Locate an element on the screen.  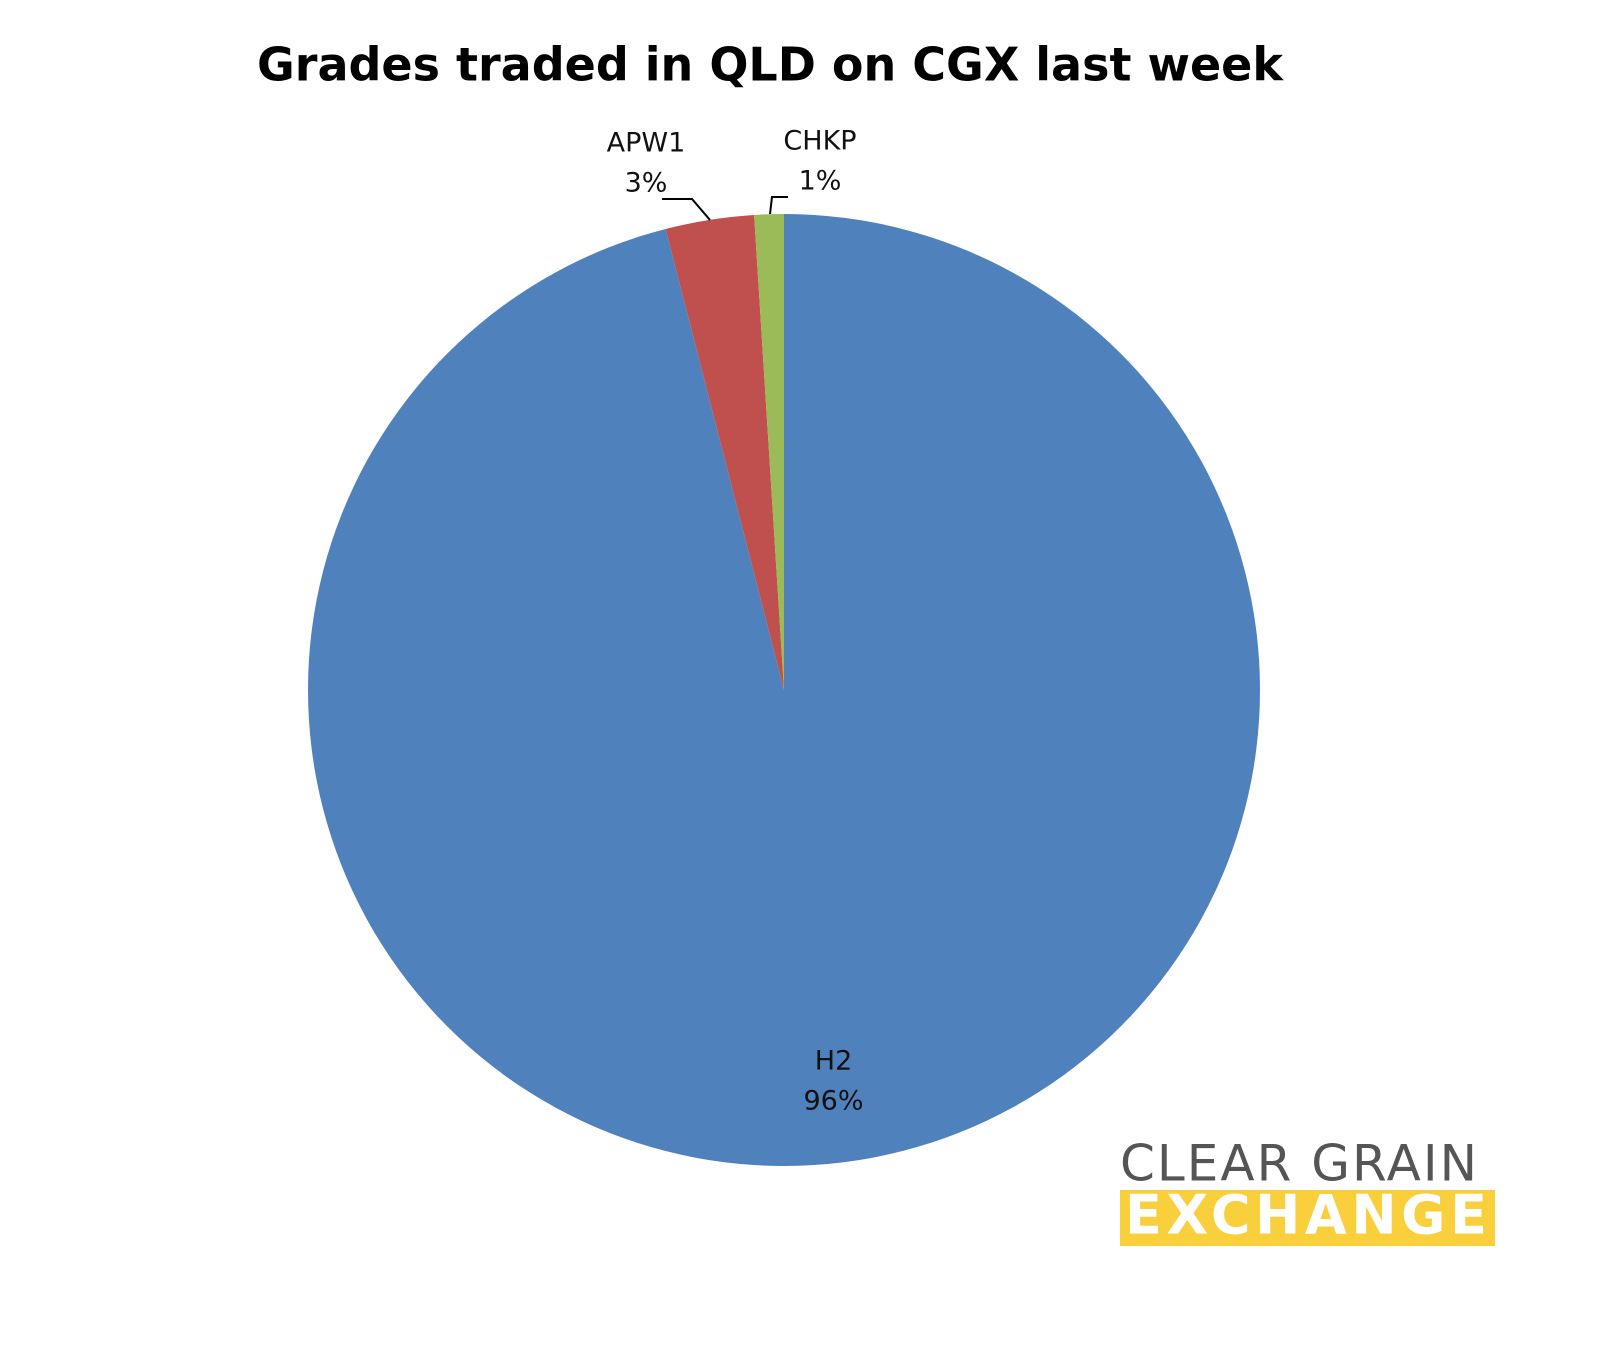
slice-value-label: 1% is located at coordinates (820, 181).